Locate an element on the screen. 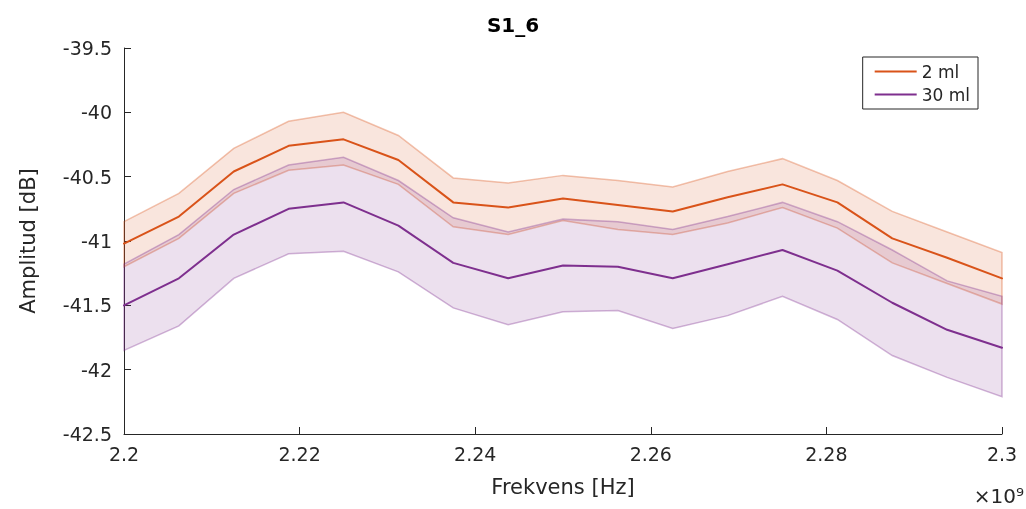 The height and width of the screenshot is (509, 1026). x-tick-label: 2.2 is located at coordinates (124, 453).